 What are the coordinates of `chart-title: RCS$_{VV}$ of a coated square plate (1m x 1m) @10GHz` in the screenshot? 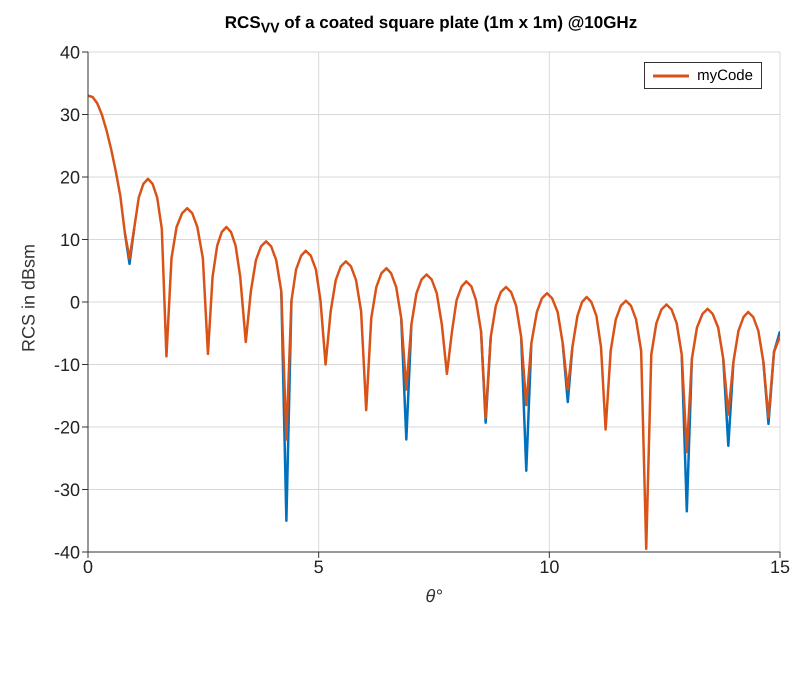 It's located at (431, 25).